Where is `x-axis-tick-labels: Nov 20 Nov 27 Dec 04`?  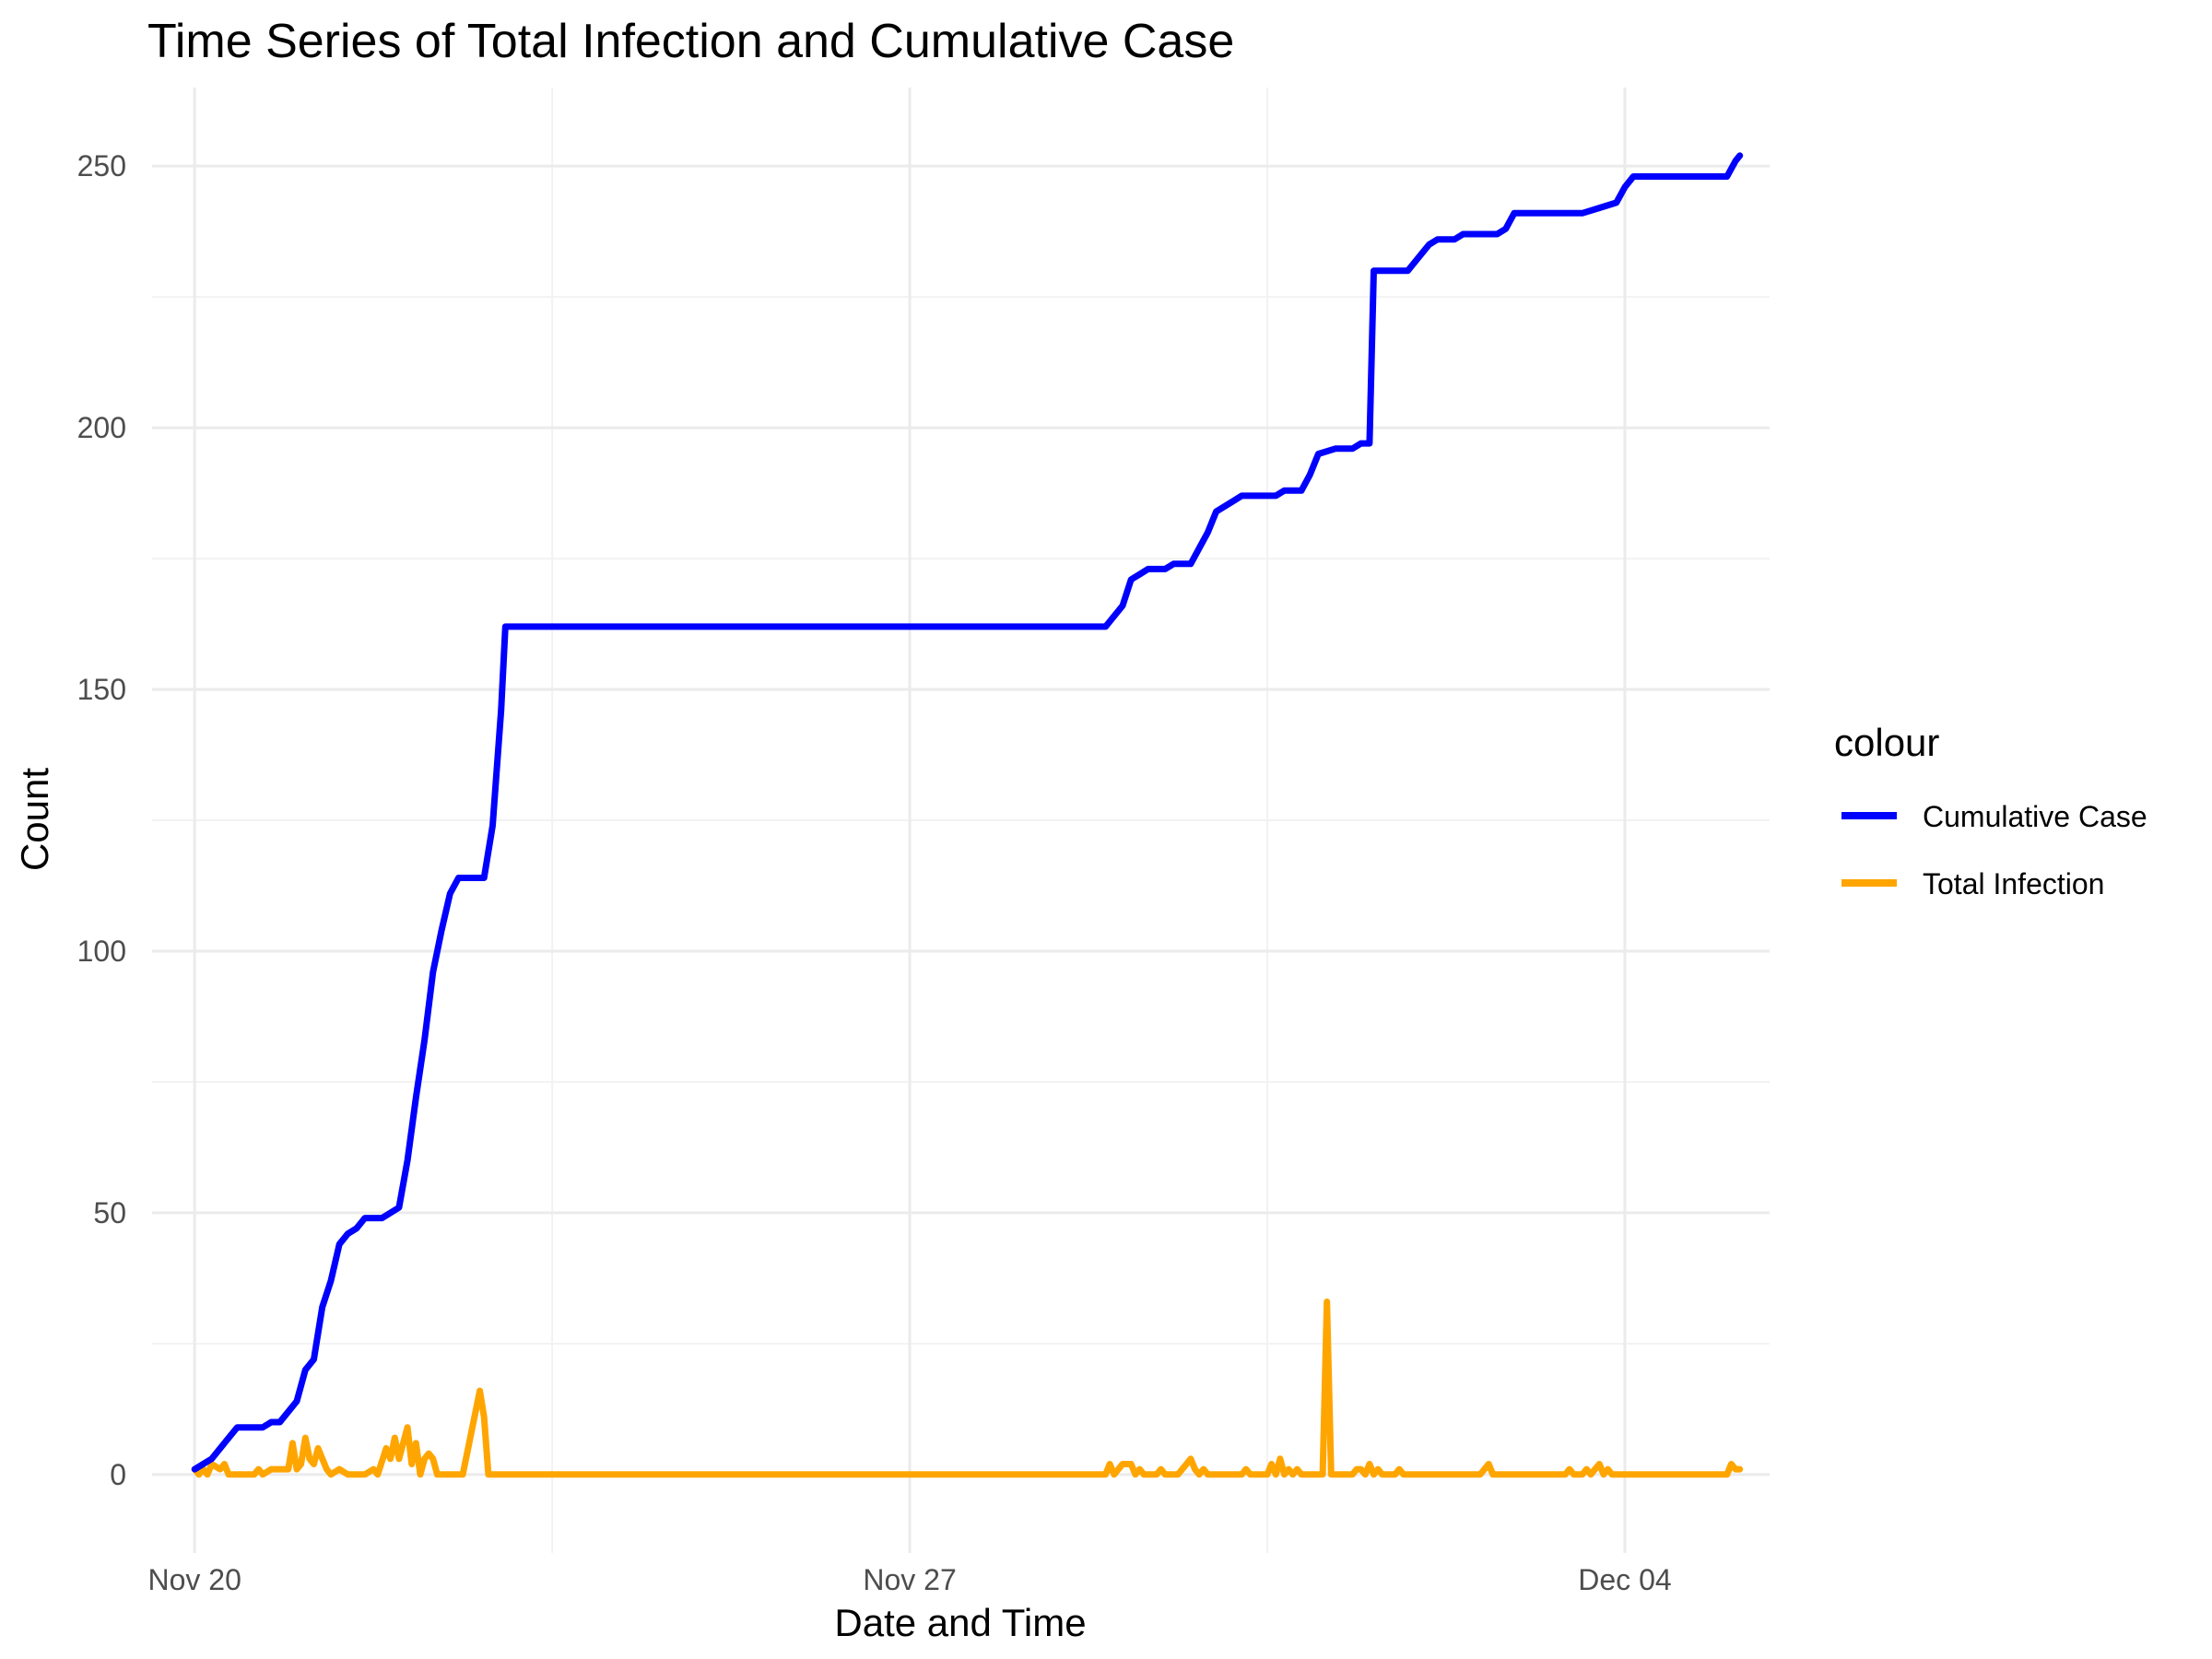
x-axis-tick-labels: Nov 20 Nov 27 Dec 04 is located at coordinates (909, 1579).